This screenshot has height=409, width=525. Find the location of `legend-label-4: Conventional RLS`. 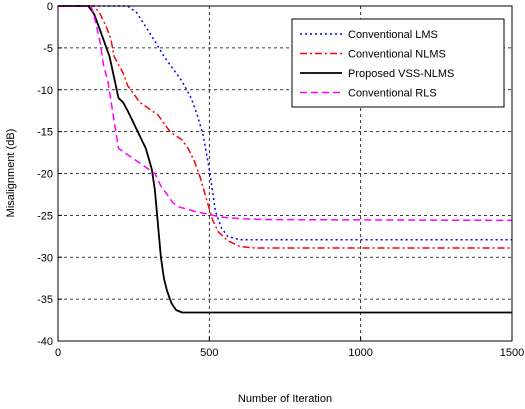

legend-label-4: Conventional RLS is located at coordinates (392, 94).